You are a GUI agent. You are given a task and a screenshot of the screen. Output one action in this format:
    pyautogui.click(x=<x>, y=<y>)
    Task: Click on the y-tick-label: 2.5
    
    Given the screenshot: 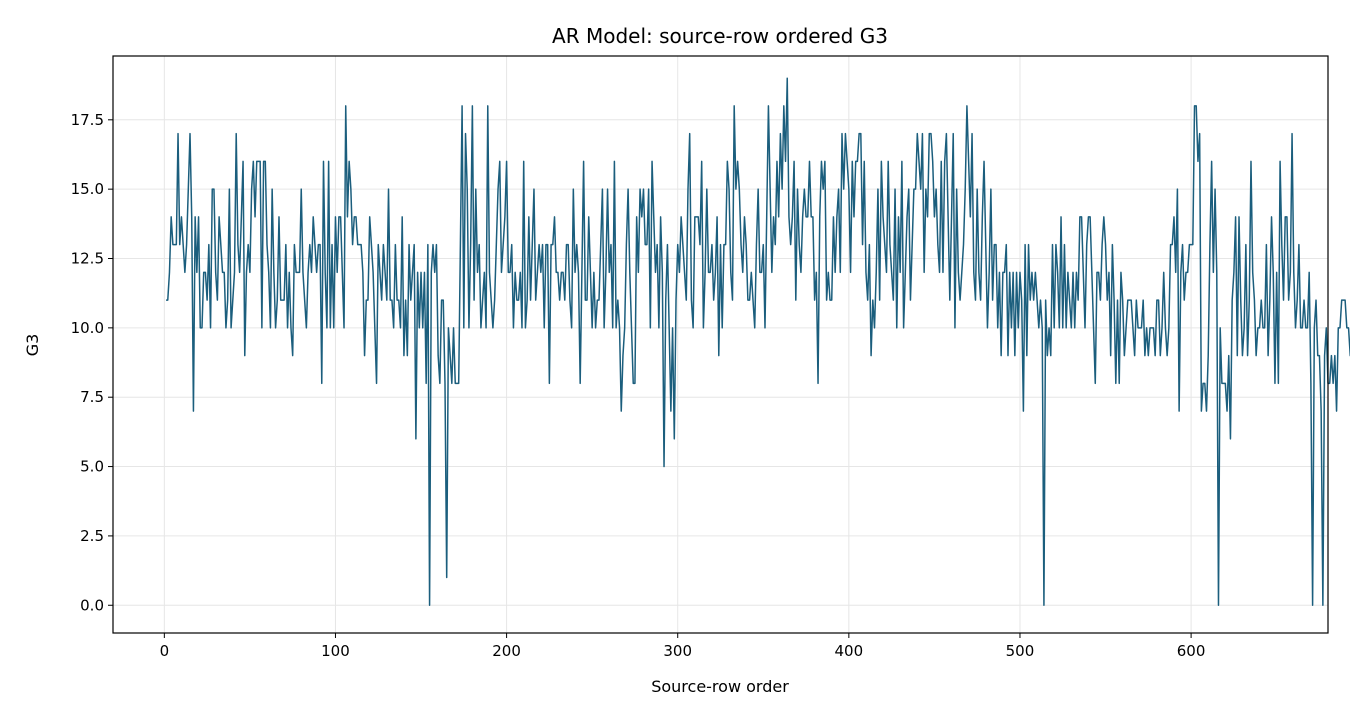 What is the action you would take?
    pyautogui.click(x=92, y=536)
    